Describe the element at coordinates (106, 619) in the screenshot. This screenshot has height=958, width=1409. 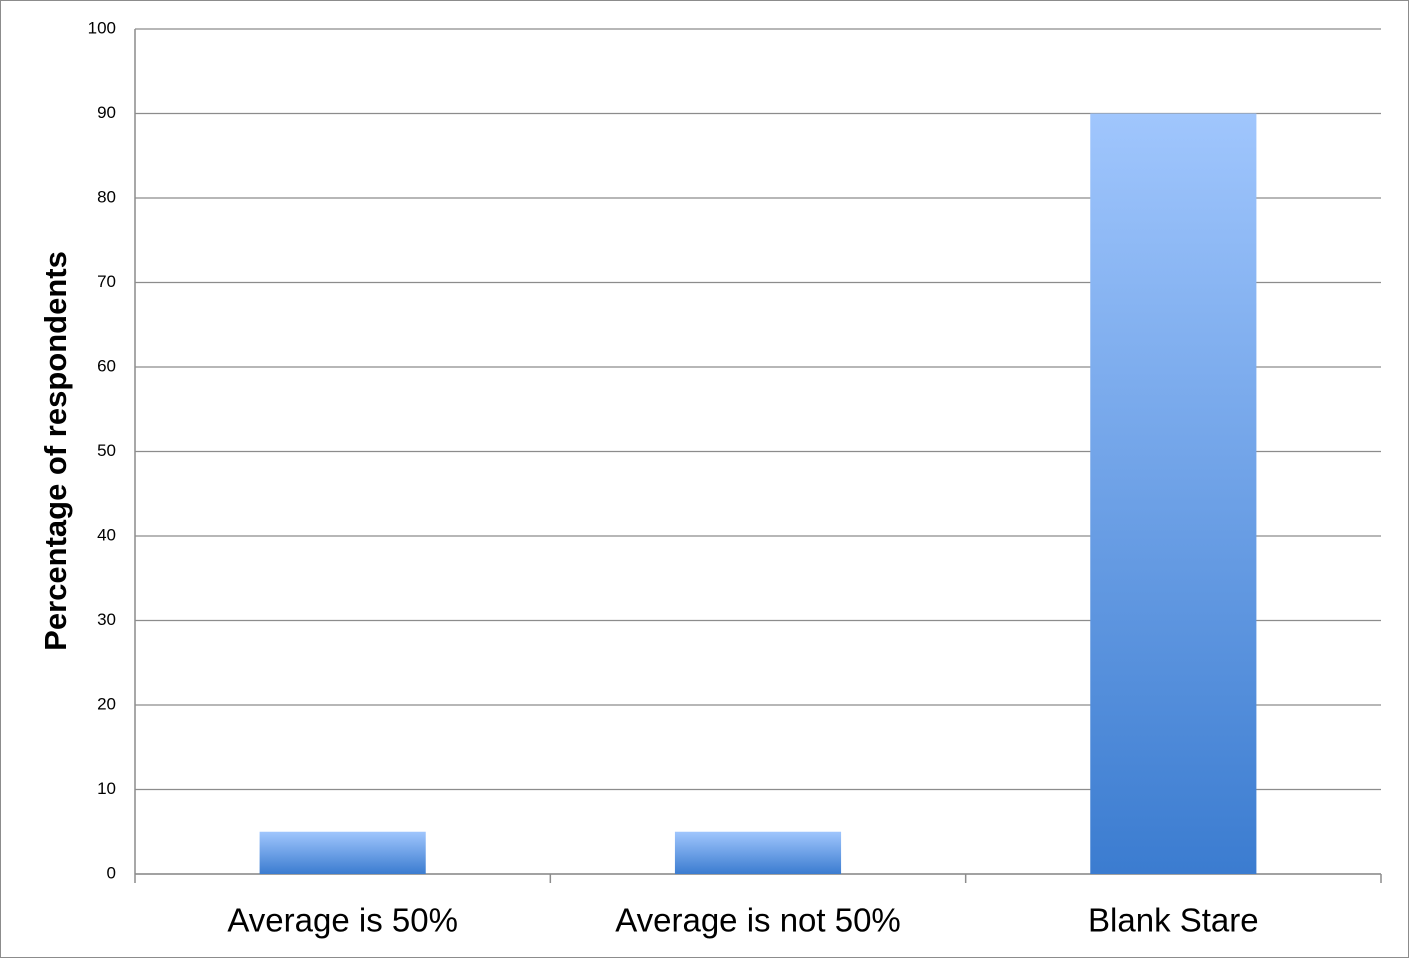
I see `y-tick-label: 30` at that location.